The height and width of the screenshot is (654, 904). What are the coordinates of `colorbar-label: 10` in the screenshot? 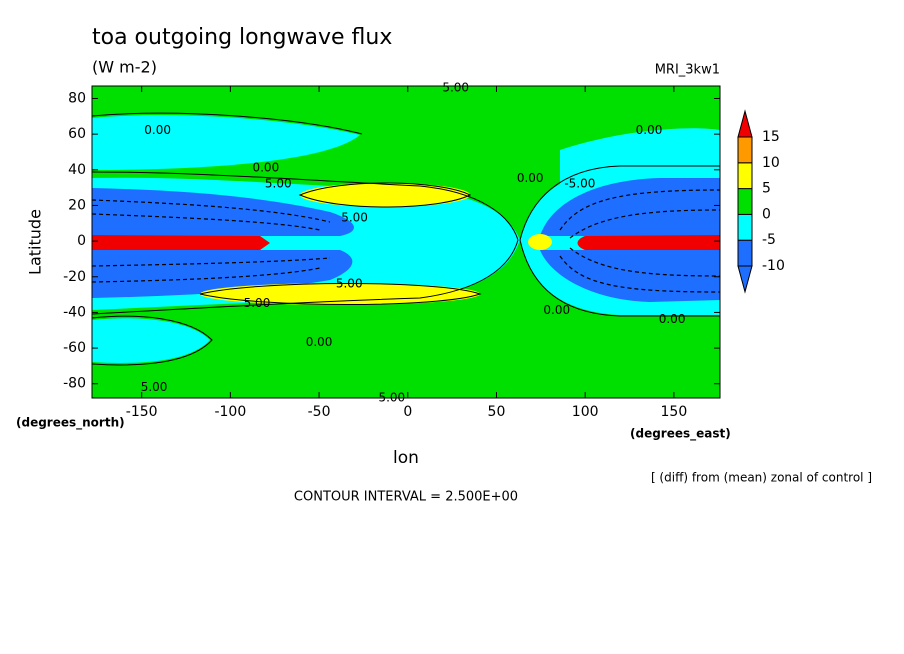 It's located at (771, 163).